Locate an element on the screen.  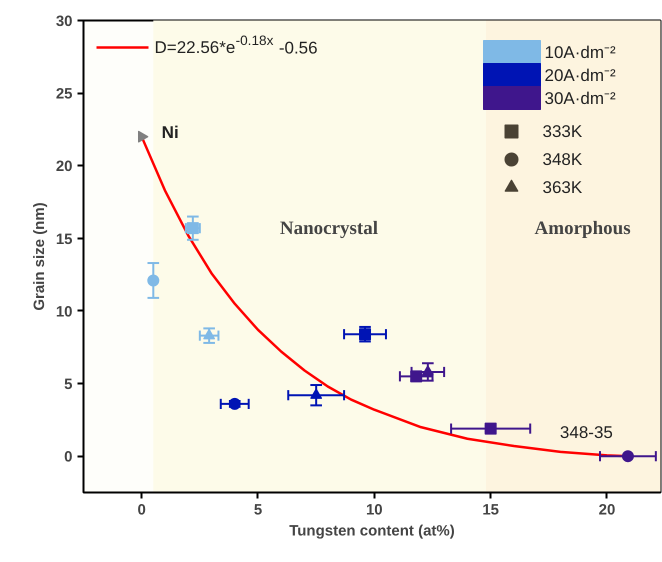
x-tick-label: 0 is located at coordinates (141, 510).